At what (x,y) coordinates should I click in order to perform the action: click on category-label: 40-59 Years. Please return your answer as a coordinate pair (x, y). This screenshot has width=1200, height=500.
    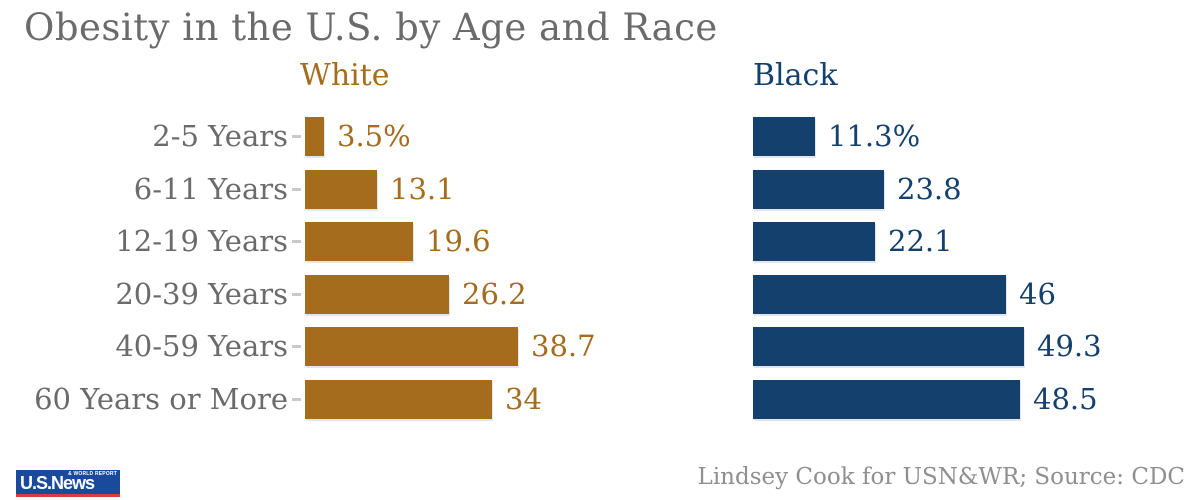
    Looking at the image, I should click on (201, 346).